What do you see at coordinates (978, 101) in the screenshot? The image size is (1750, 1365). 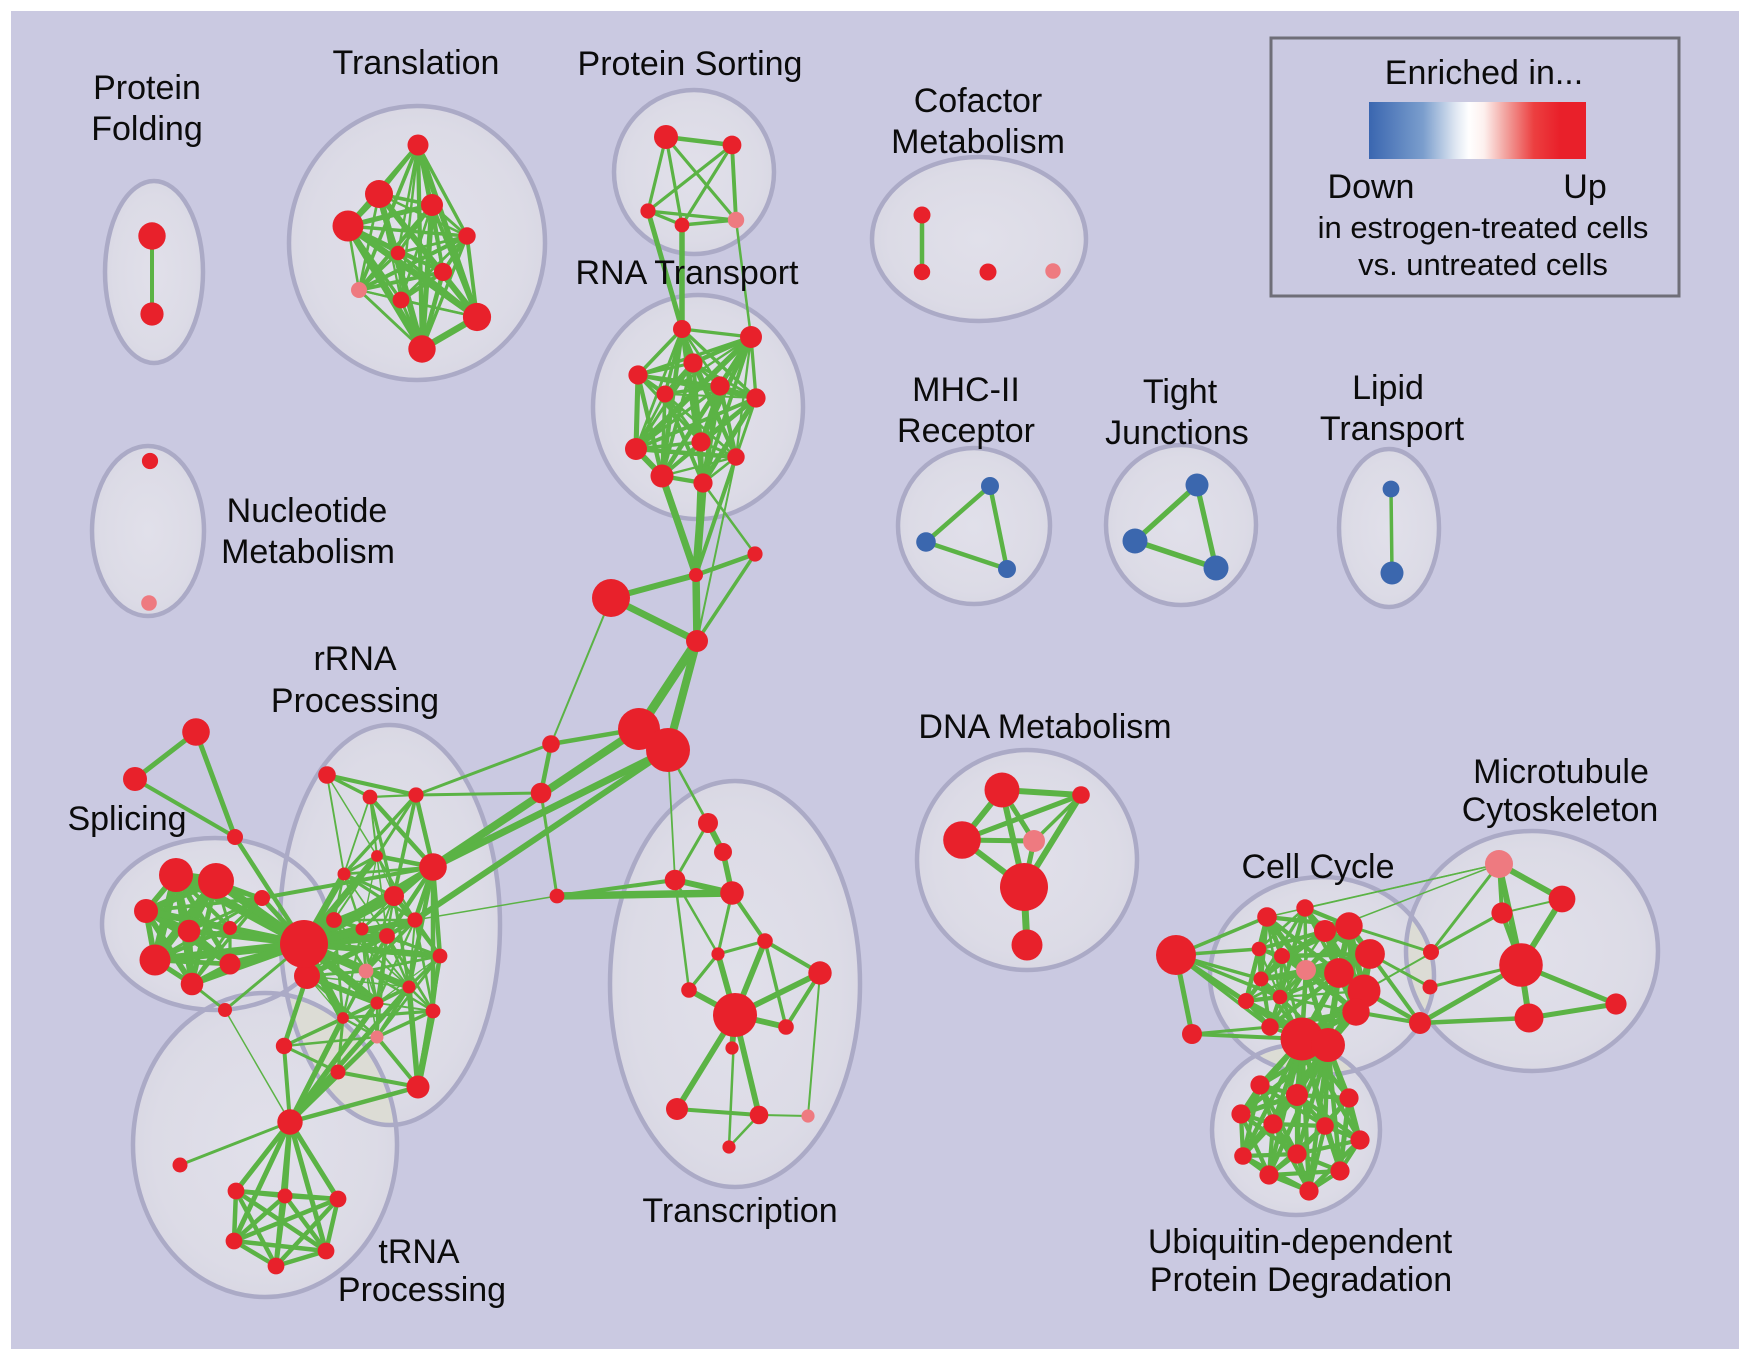 I see `svg-text: Cofactor` at bounding box center [978, 101].